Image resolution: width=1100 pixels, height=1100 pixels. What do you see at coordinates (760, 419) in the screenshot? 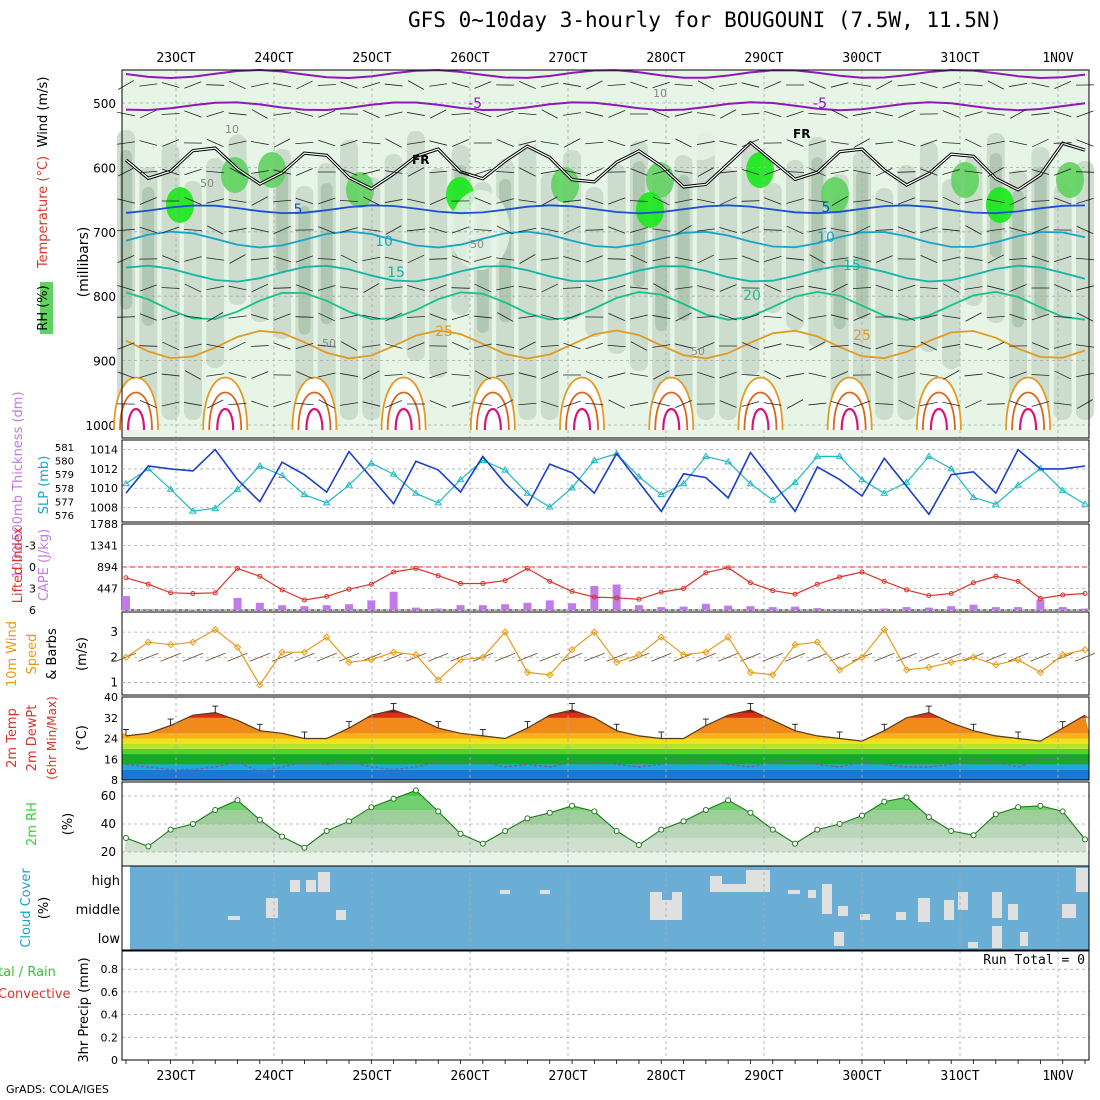
I see `warm-lobe-core` at bounding box center [760, 419].